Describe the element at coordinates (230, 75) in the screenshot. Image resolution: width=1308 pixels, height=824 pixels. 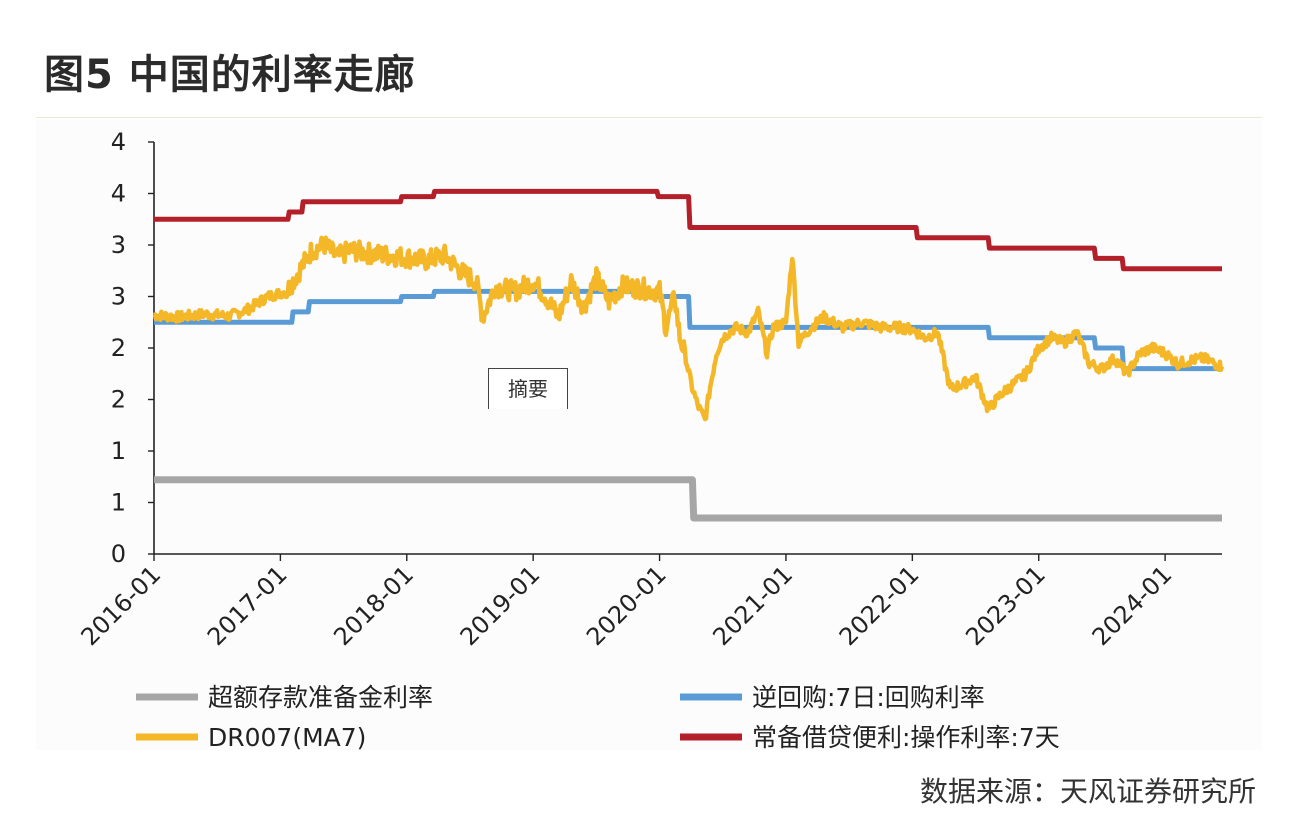
I see `figure-title: 图5 中国的利率走廊` at that location.